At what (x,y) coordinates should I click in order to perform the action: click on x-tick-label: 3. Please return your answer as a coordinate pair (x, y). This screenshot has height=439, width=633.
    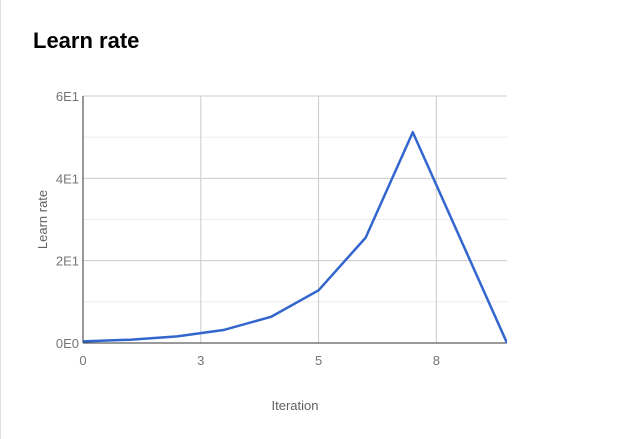
    Looking at the image, I should click on (200, 360).